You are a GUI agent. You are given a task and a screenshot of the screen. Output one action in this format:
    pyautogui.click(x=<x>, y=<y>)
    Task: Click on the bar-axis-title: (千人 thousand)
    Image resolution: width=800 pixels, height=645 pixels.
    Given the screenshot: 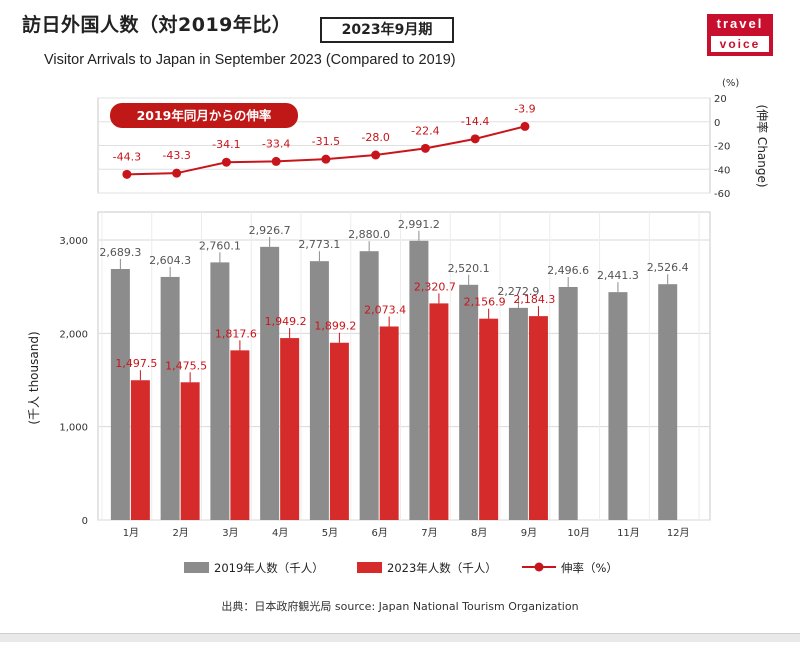 What is the action you would take?
    pyautogui.click(x=34, y=377)
    